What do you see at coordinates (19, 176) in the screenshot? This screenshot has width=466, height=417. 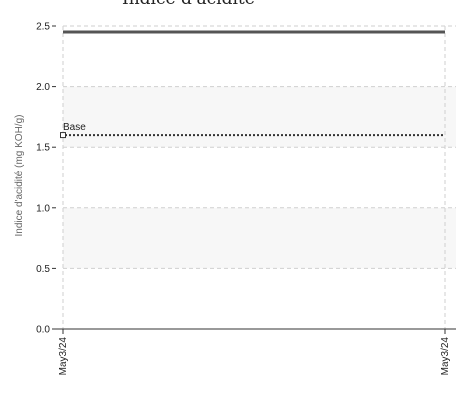 I see `y-axis-title: Indice d'acidité (mg KOH/g)` at bounding box center [19, 176].